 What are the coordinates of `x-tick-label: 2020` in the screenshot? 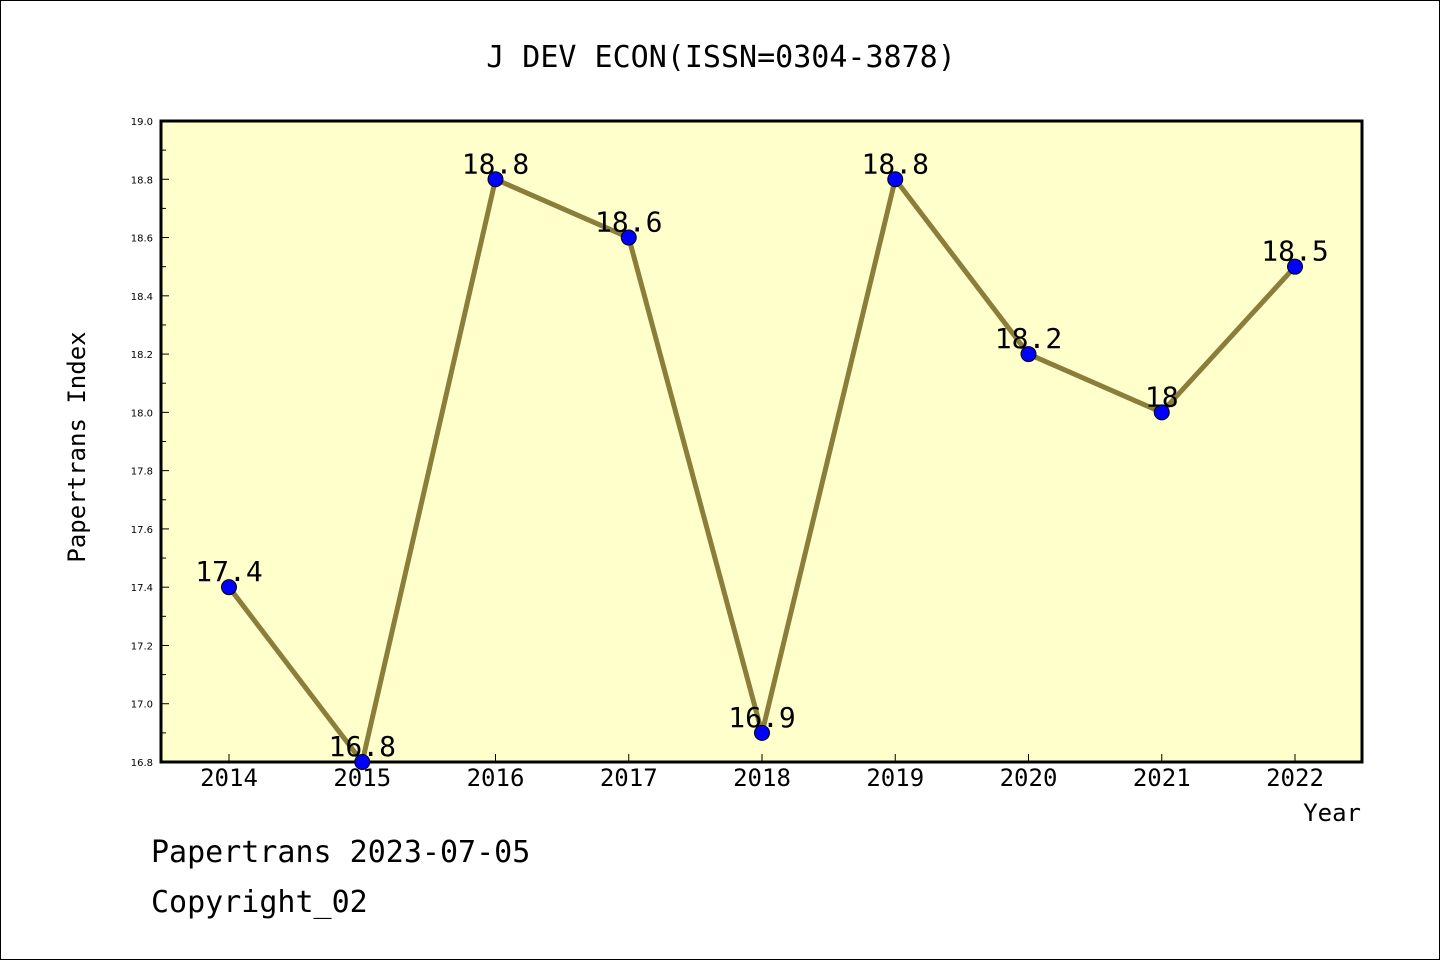 It's located at (1029, 778).